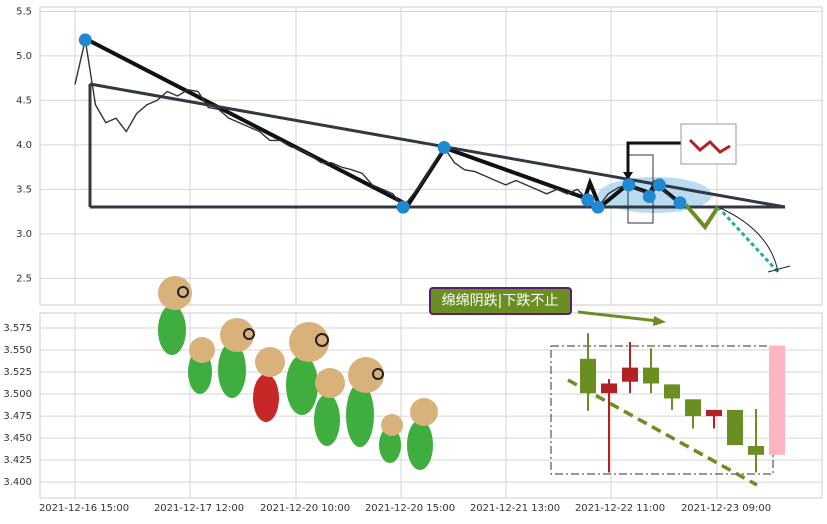  Describe the element at coordinates (17, 460) in the screenshot. I see `y-tick-label: 3.425` at that location.